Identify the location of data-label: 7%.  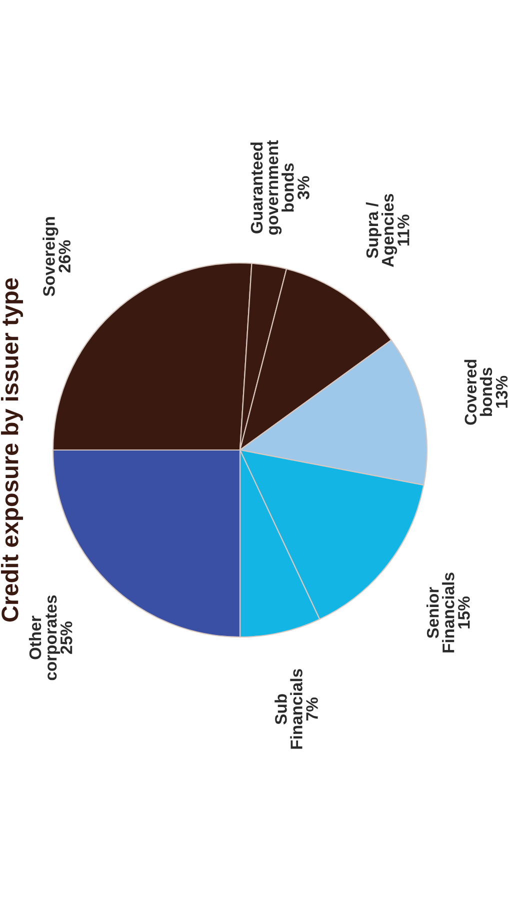
(312, 709).